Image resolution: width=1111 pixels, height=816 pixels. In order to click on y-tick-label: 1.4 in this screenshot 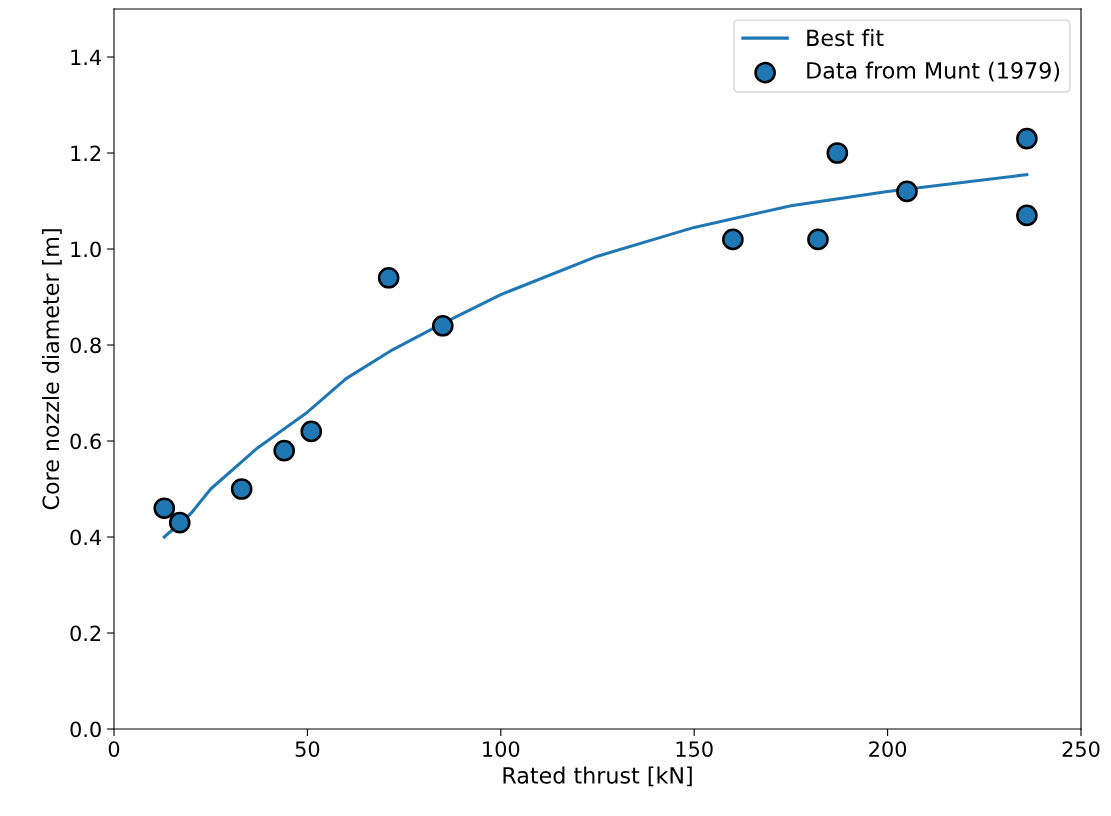, I will do `click(86, 57)`.